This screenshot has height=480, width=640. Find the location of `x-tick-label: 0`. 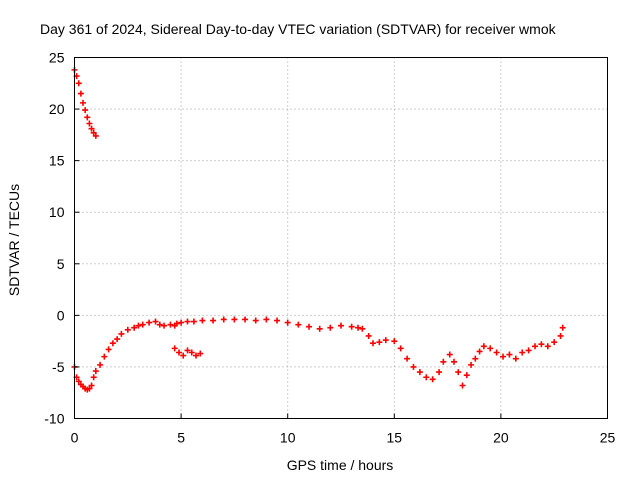

x-tick-label: 0 is located at coordinates (75, 438).